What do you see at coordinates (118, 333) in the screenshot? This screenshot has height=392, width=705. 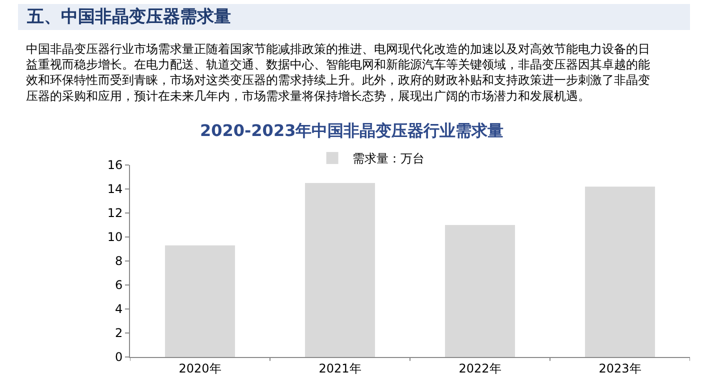 I see `y-tick-label: 2` at bounding box center [118, 333].